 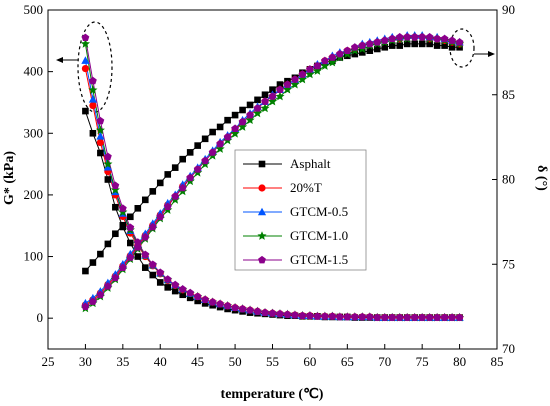 I want to click on x-tick-label: 40, so click(x=160, y=361).